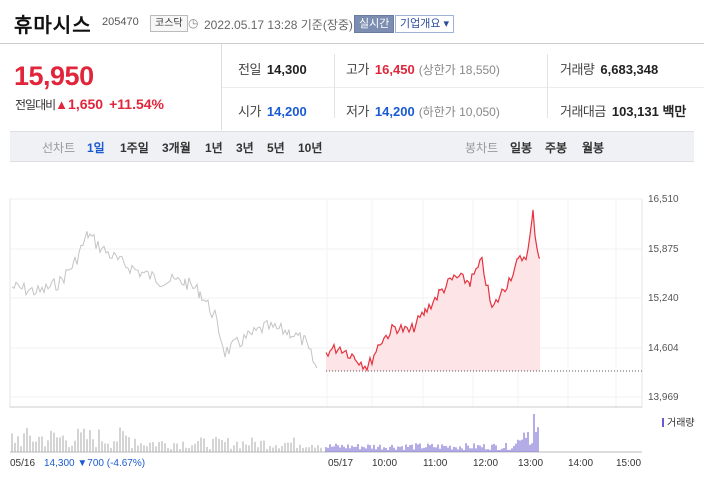 The height and width of the screenshot is (484, 704). Describe the element at coordinates (62, 104) in the screenshot. I see `up-triangle-icon: ▲` at that location.